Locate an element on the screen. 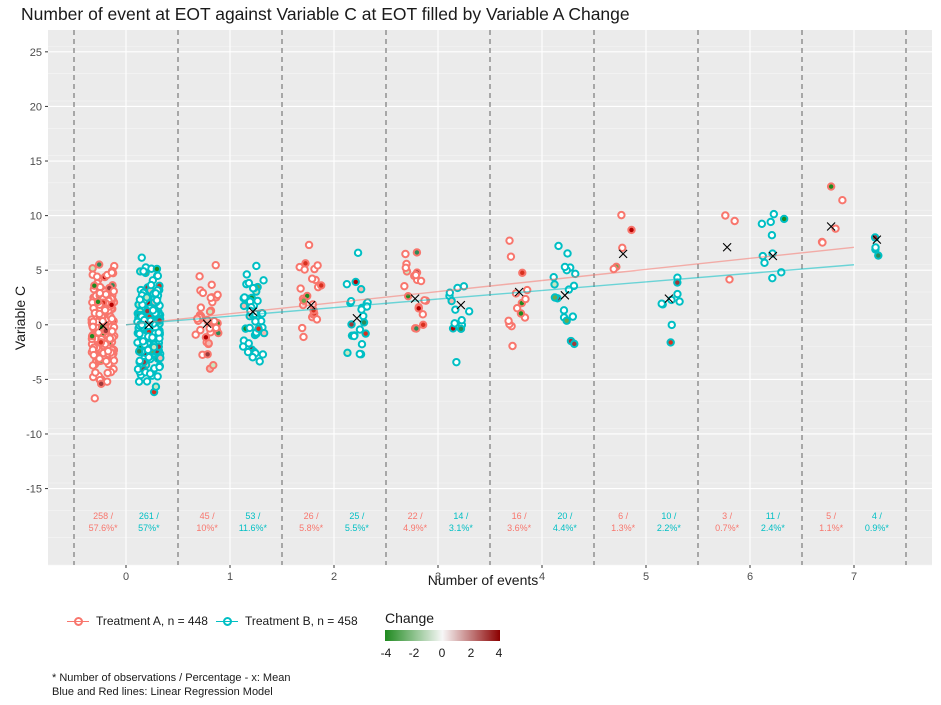 The height and width of the screenshot is (705, 941). legend-item-treatment-a: Treatment A, n = 448 is located at coordinates (137, 621).